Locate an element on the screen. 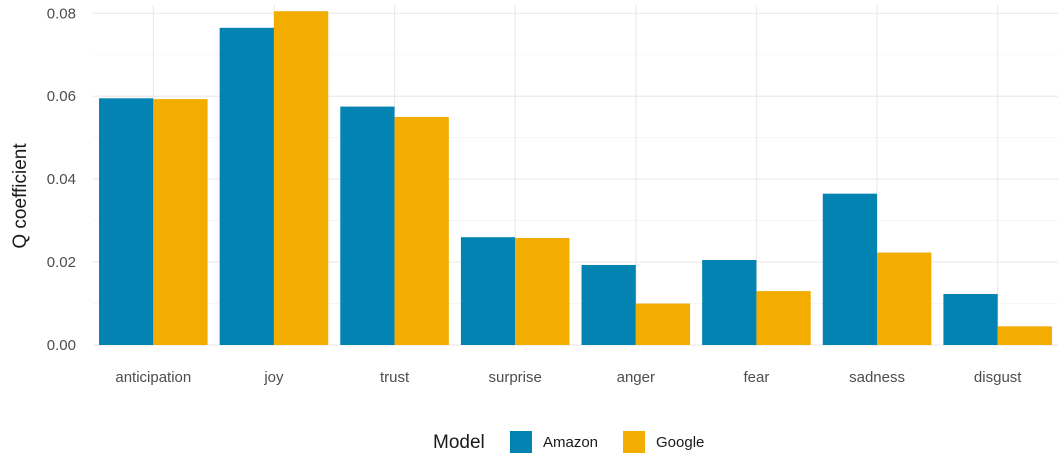 The height and width of the screenshot is (461, 1064). bar-amazon-joy is located at coordinates (246, 186).